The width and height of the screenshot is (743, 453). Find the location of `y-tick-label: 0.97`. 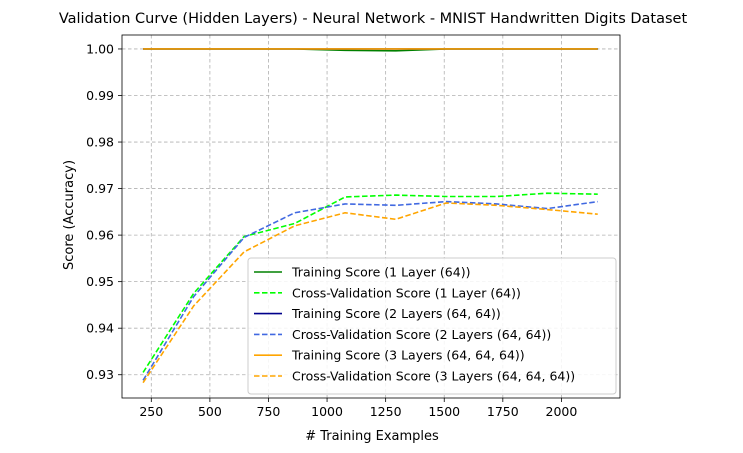

y-tick-label: 0.97 is located at coordinates (100, 188).